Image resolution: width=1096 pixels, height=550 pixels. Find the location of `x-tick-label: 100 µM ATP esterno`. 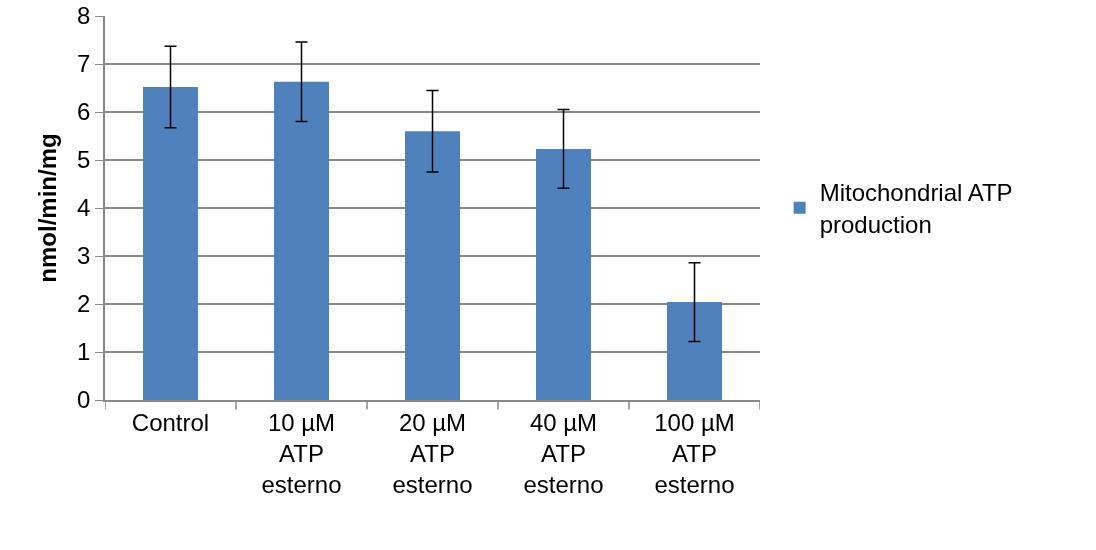

x-tick-label: 100 µM ATP esterno is located at coordinates (694, 453).